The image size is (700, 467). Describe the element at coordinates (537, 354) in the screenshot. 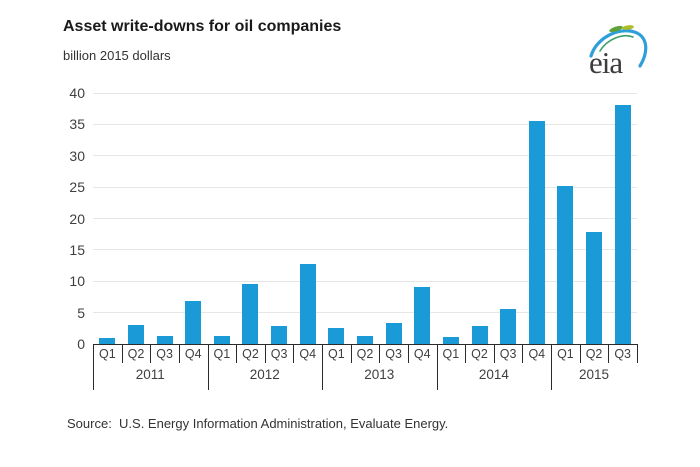

I see `quarter-label-2014-Q4: Q4` at that location.